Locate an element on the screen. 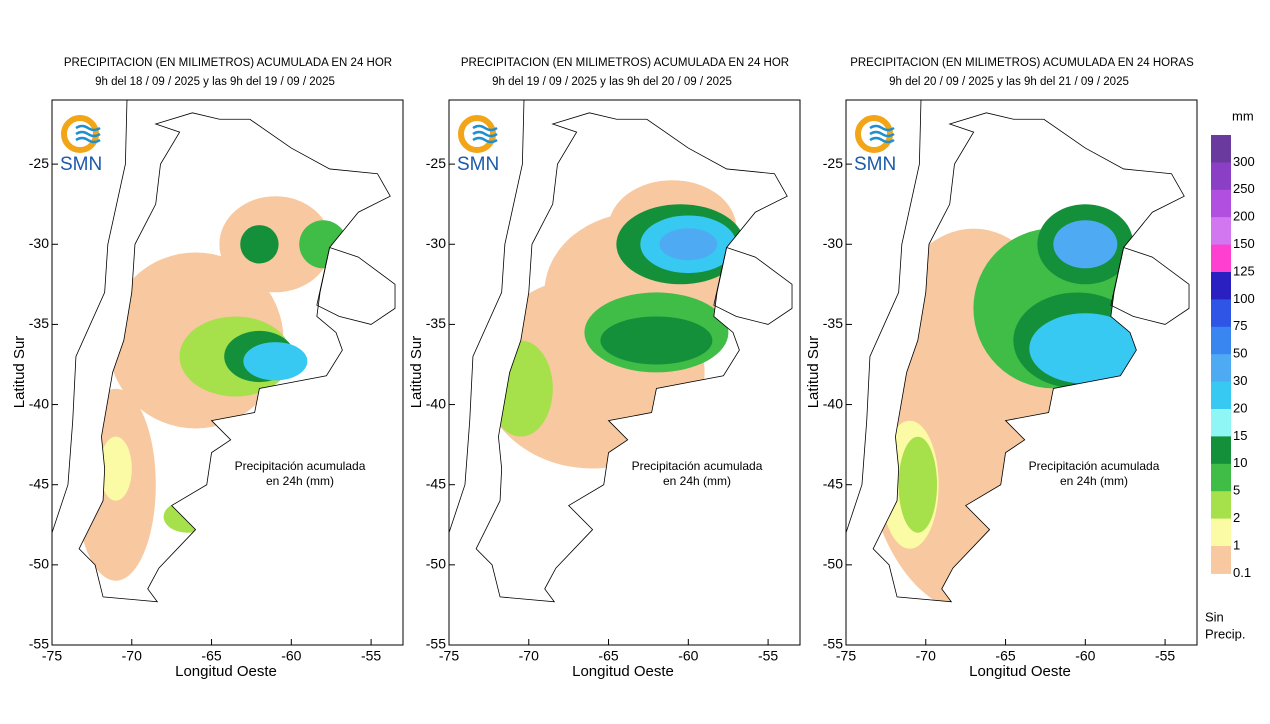  legend-title: mm is located at coordinates (1243, 115).